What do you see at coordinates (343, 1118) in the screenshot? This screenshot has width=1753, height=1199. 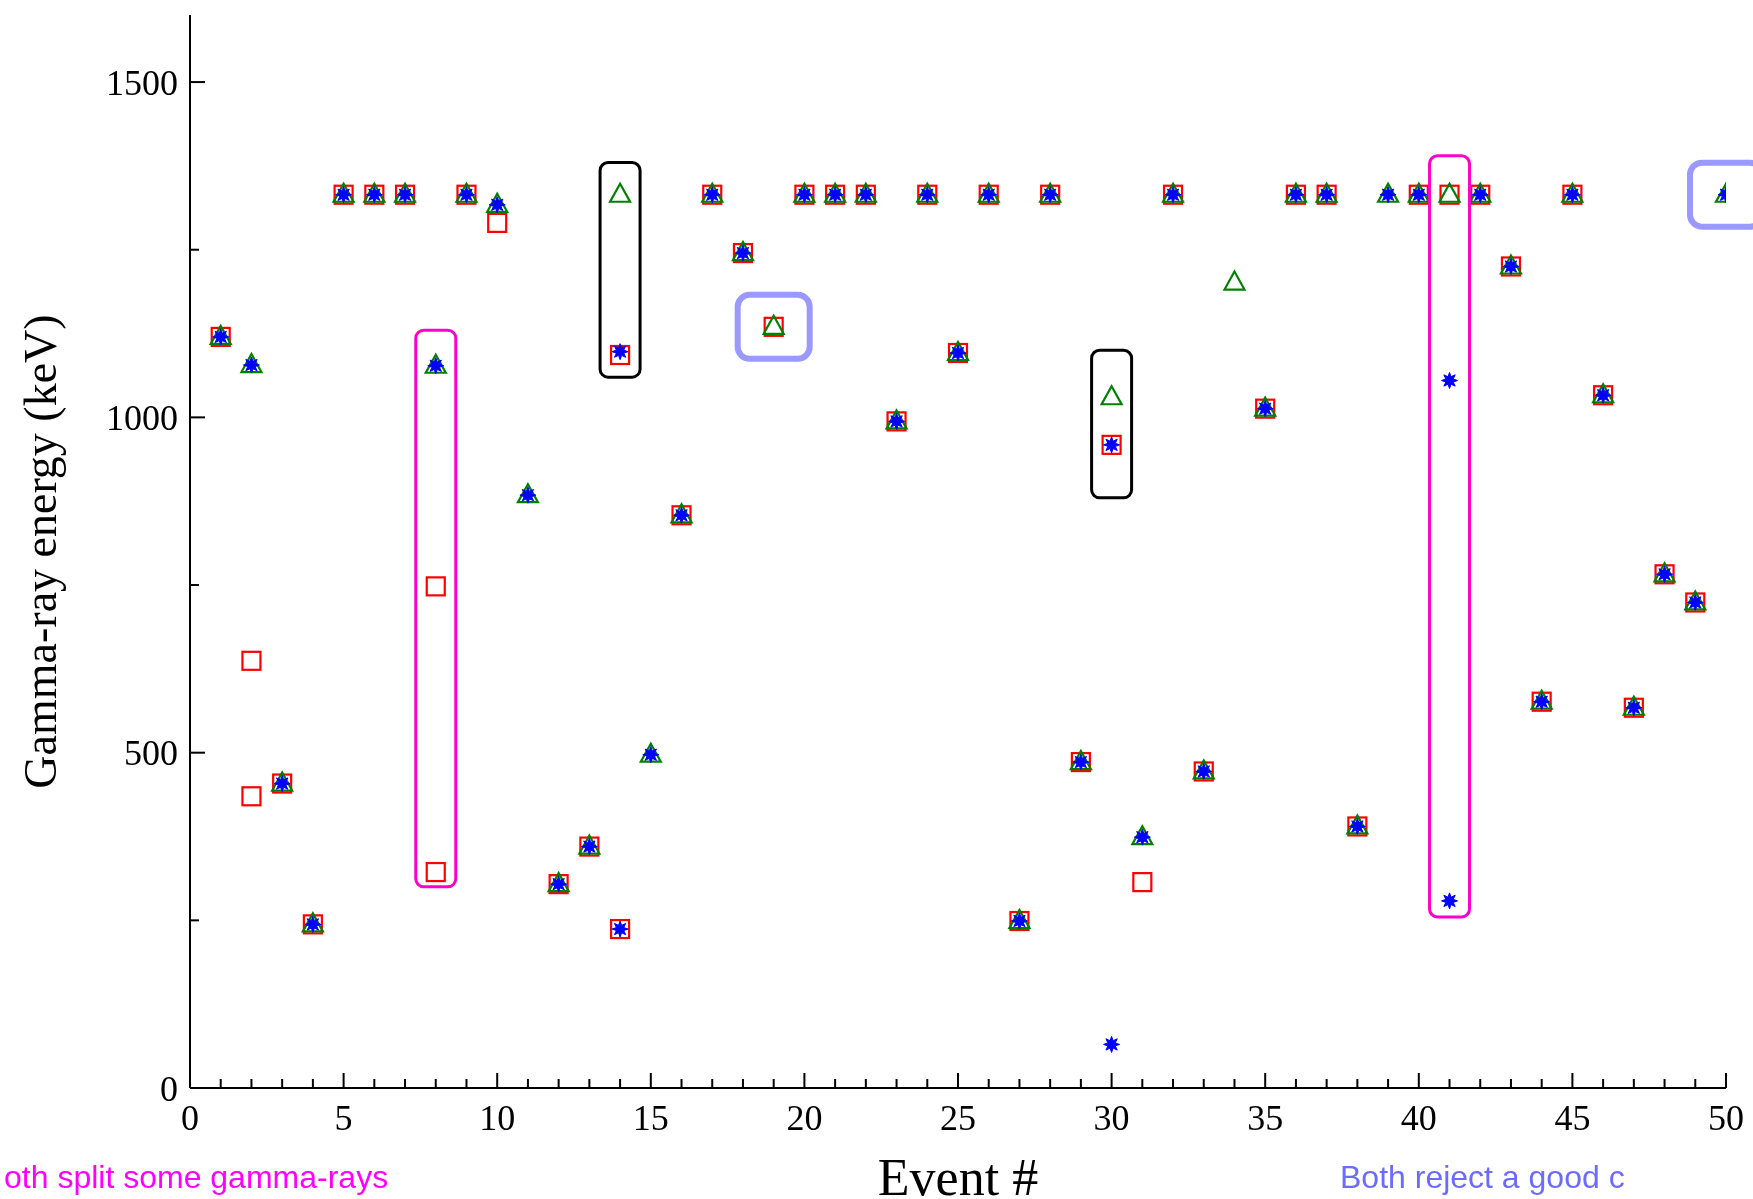 I see `x-tick-label: 5` at bounding box center [343, 1118].